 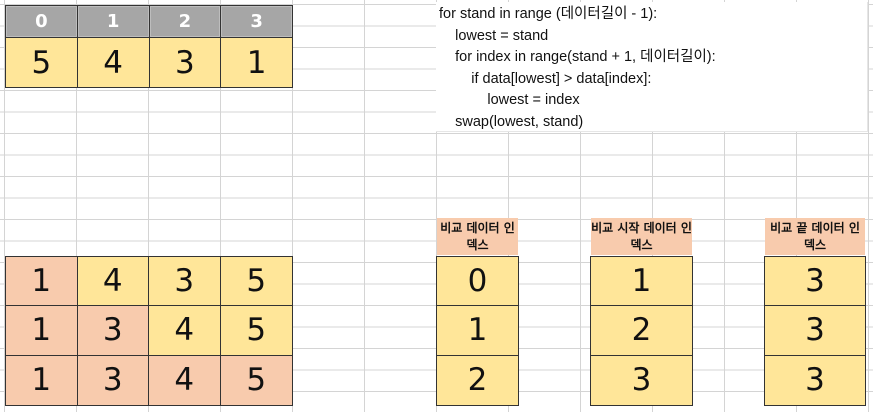 What do you see at coordinates (185, 62) in the screenshot?
I see `array-value-cell: 3` at bounding box center [185, 62].